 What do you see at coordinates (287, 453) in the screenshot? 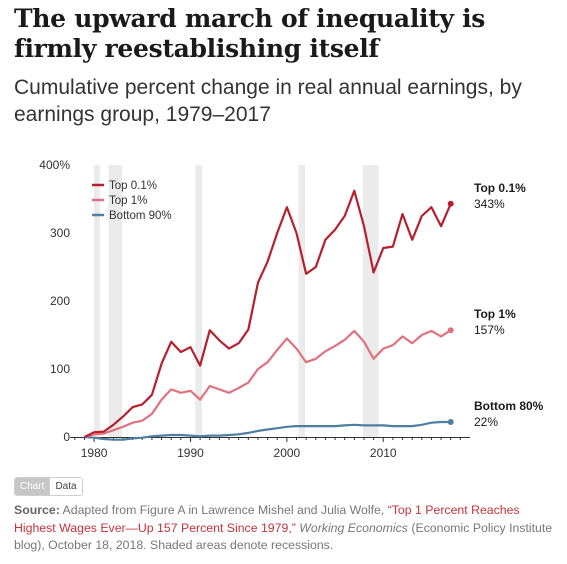
I see `x-tick-label: 2000` at bounding box center [287, 453].